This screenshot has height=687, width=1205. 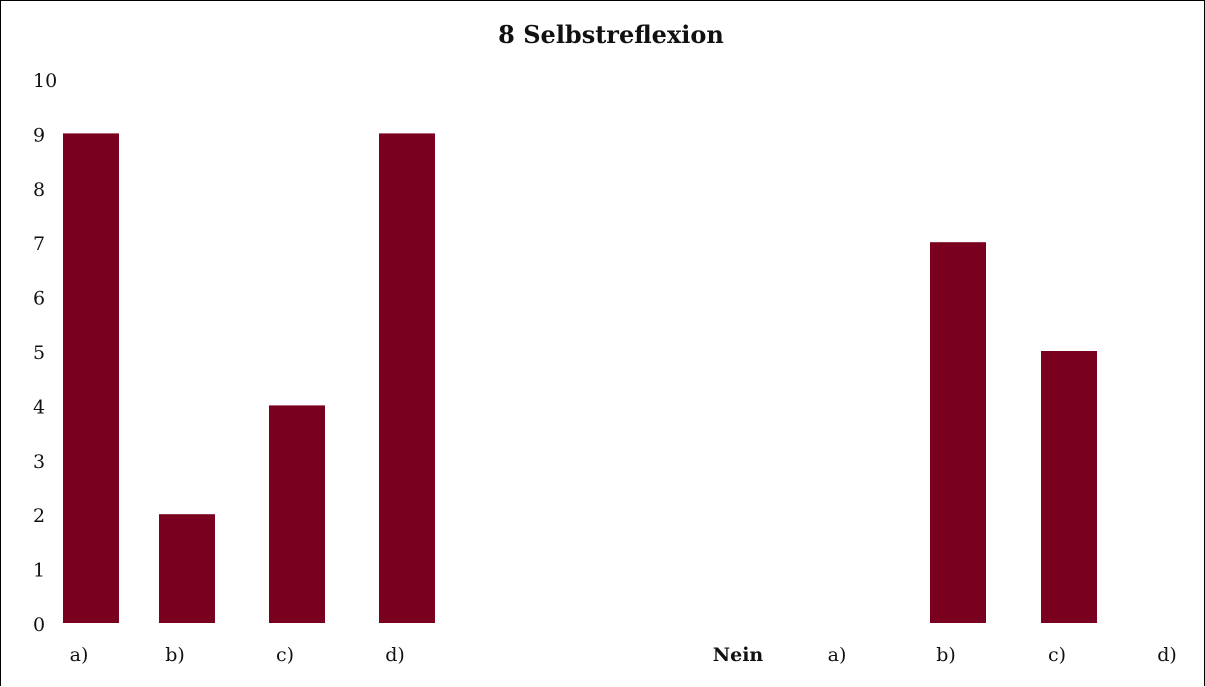 I want to click on y-tick-label: 8, so click(x=39, y=190).